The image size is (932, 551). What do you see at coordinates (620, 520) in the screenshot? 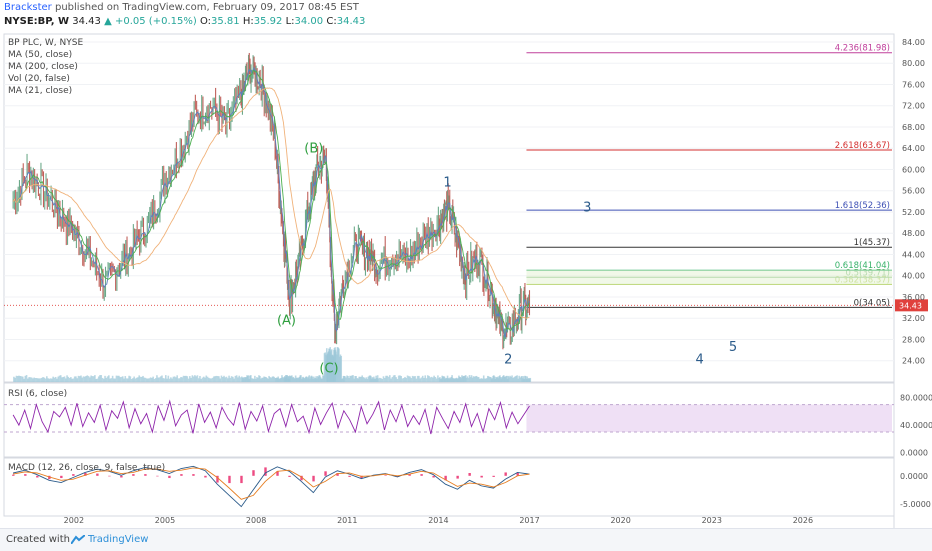
I see `time-tick-label: 2020` at bounding box center [620, 520].